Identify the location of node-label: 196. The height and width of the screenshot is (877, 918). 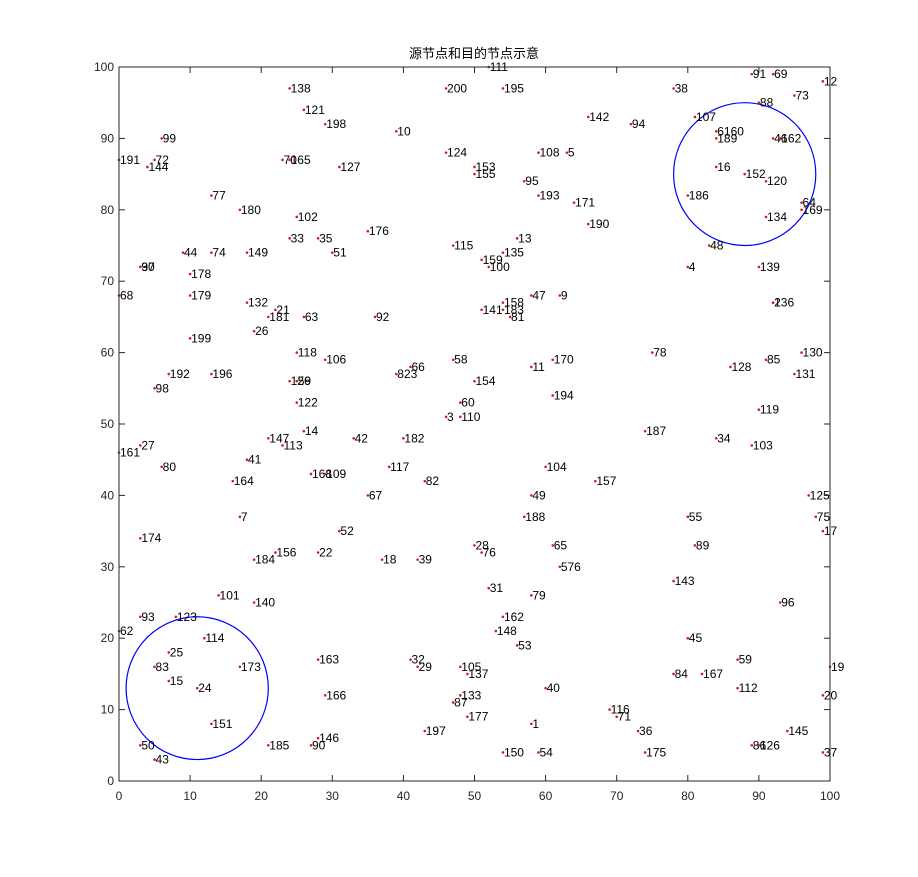
(222, 374).